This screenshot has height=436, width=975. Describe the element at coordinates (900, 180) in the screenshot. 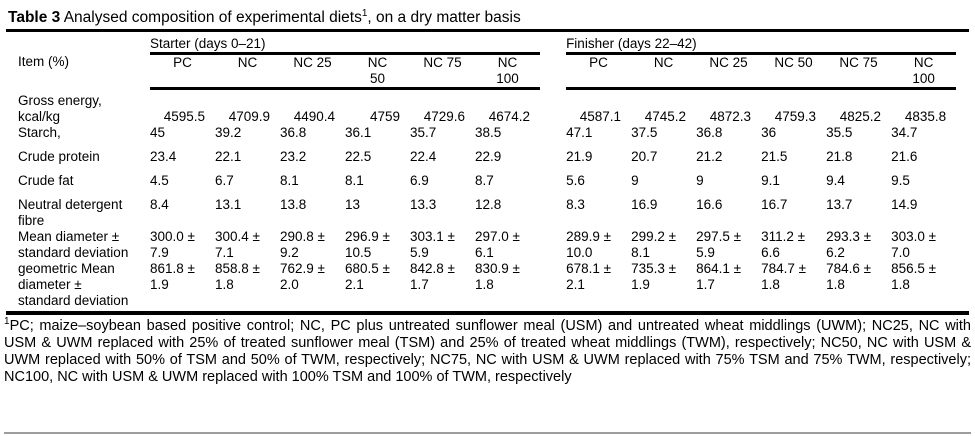

I see `finisher-value-cell: 9.5` at that location.